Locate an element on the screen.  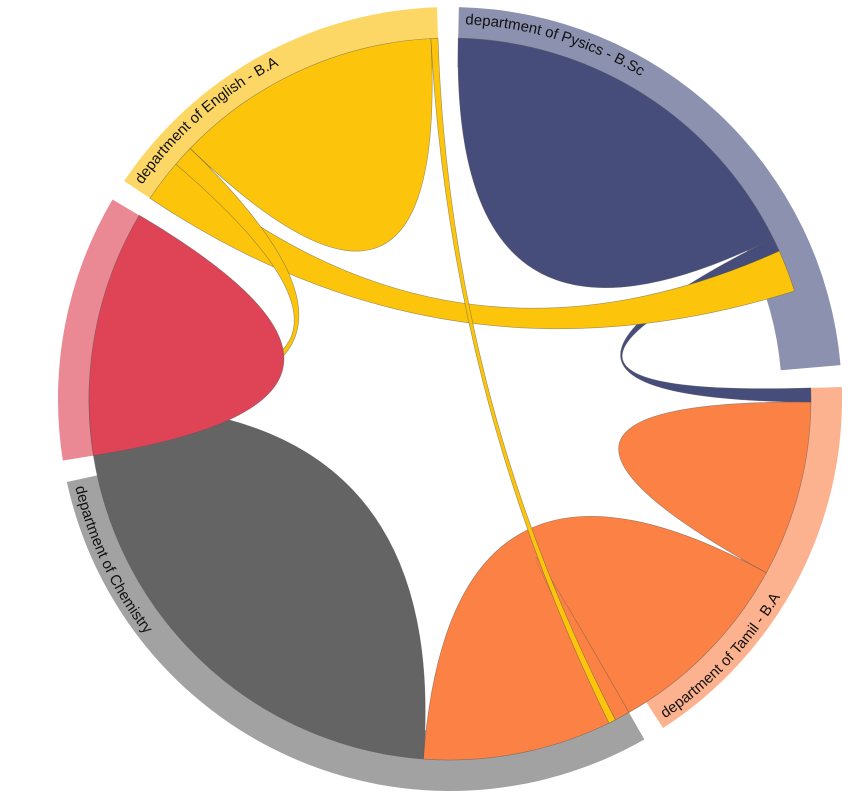
ribbon-unlabeled-red-group-to-unlabeled-red-group is located at coordinates (186, 335).